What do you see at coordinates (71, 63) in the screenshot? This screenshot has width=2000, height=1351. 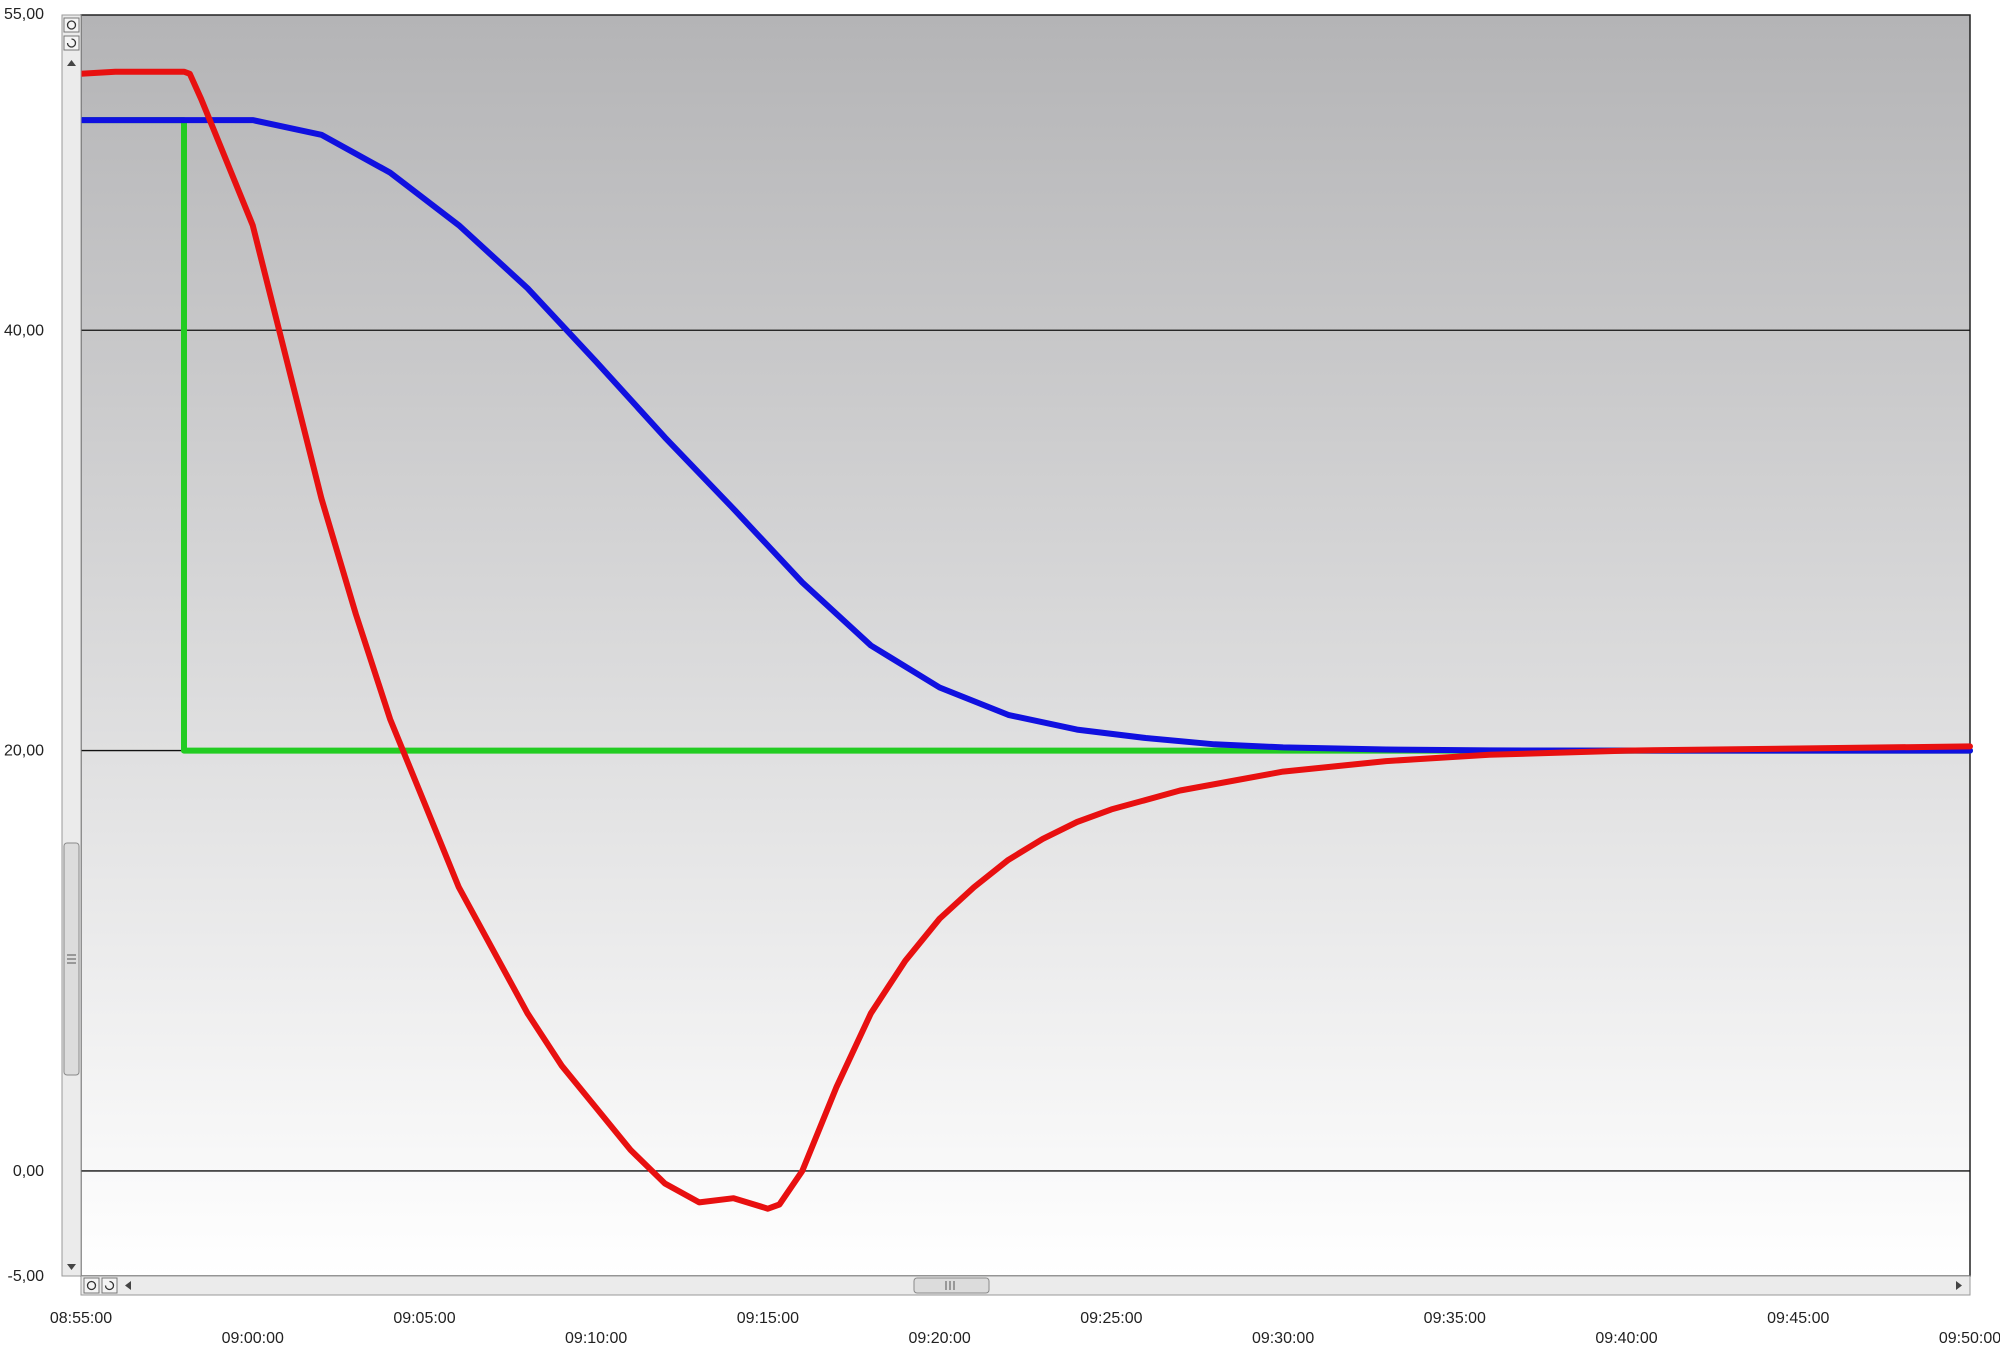 I see `scroll-up-icon` at bounding box center [71, 63].